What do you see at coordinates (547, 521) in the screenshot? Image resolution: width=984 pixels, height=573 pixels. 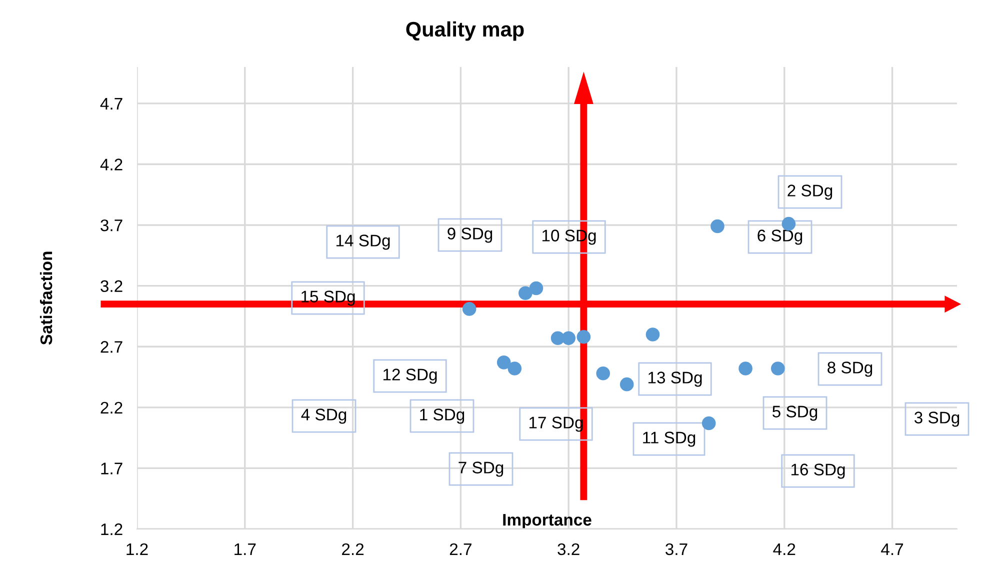 I see `x-axis-title: Importance` at bounding box center [547, 521].